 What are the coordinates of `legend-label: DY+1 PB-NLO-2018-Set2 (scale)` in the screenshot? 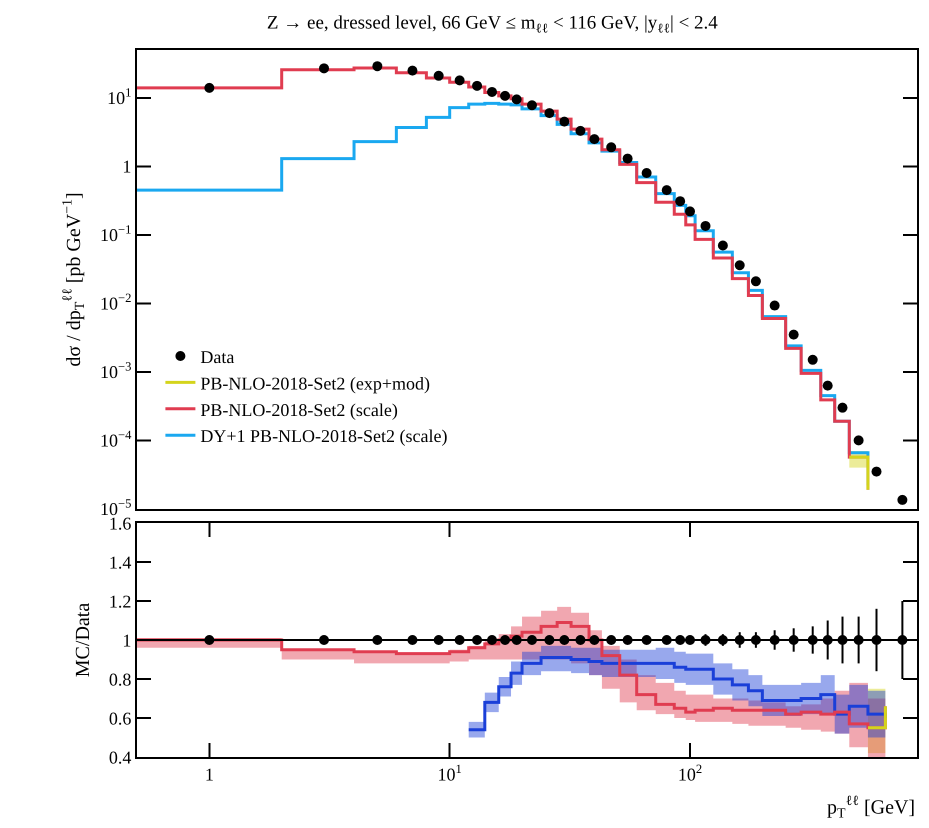 It's located at (324, 436).